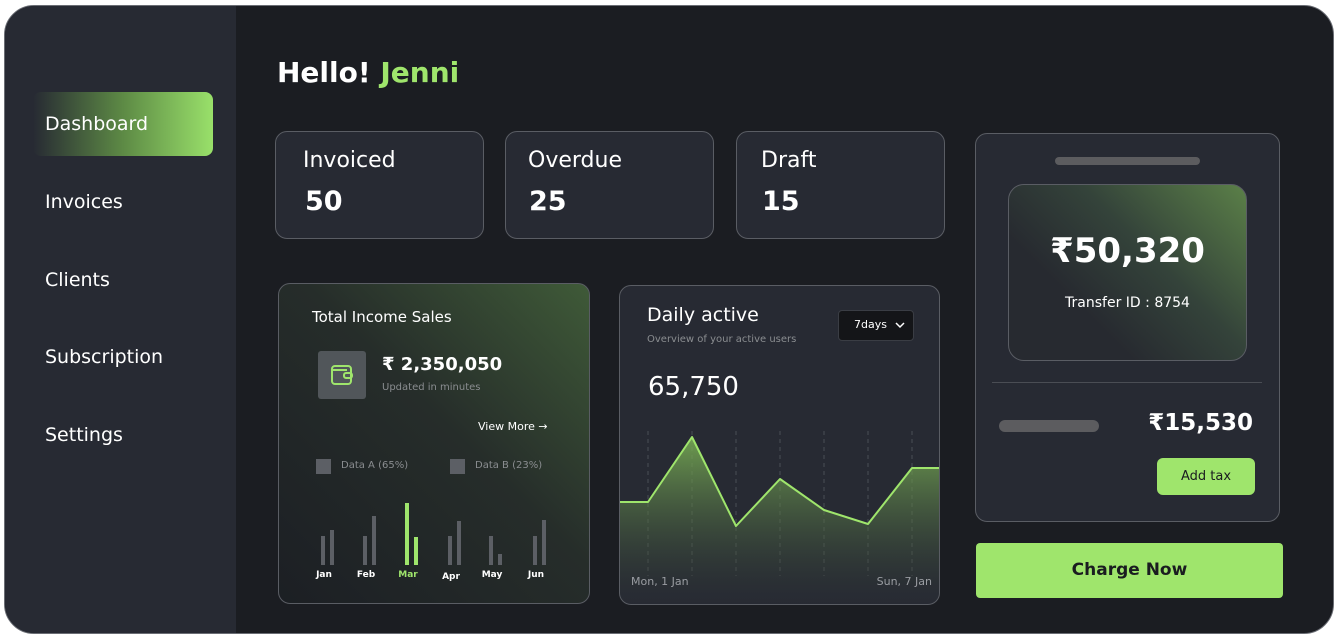 Image resolution: width=1339 pixels, height=640 pixels. I want to click on bar-mar-a, so click(407, 534).